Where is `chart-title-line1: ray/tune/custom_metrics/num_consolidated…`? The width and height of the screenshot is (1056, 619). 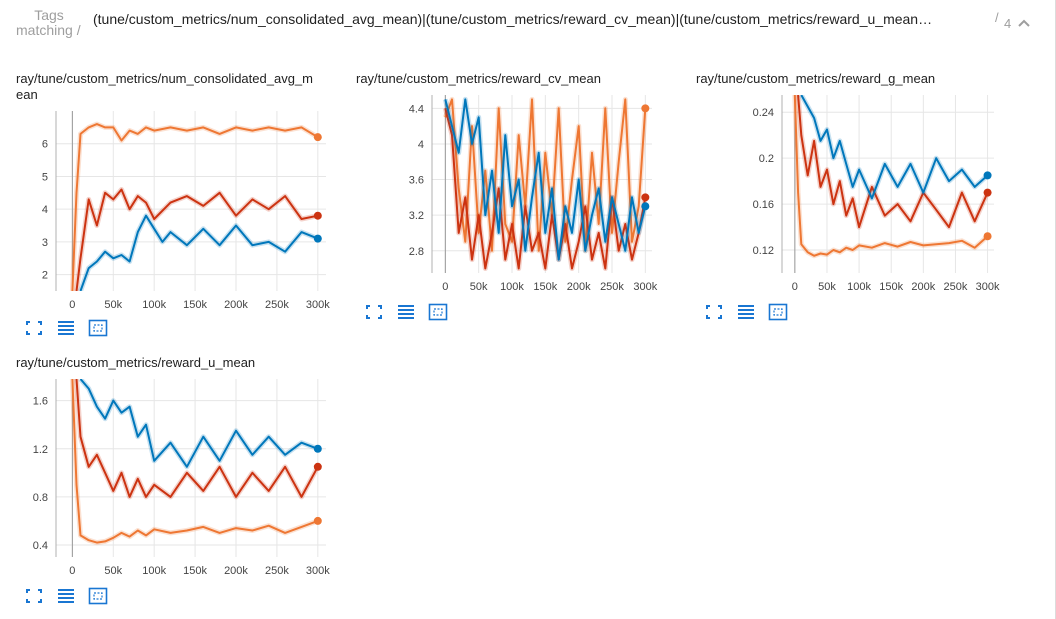
chart-title-line1: ray/tune/custom_metrics/num_consolidated… is located at coordinates (164, 78).